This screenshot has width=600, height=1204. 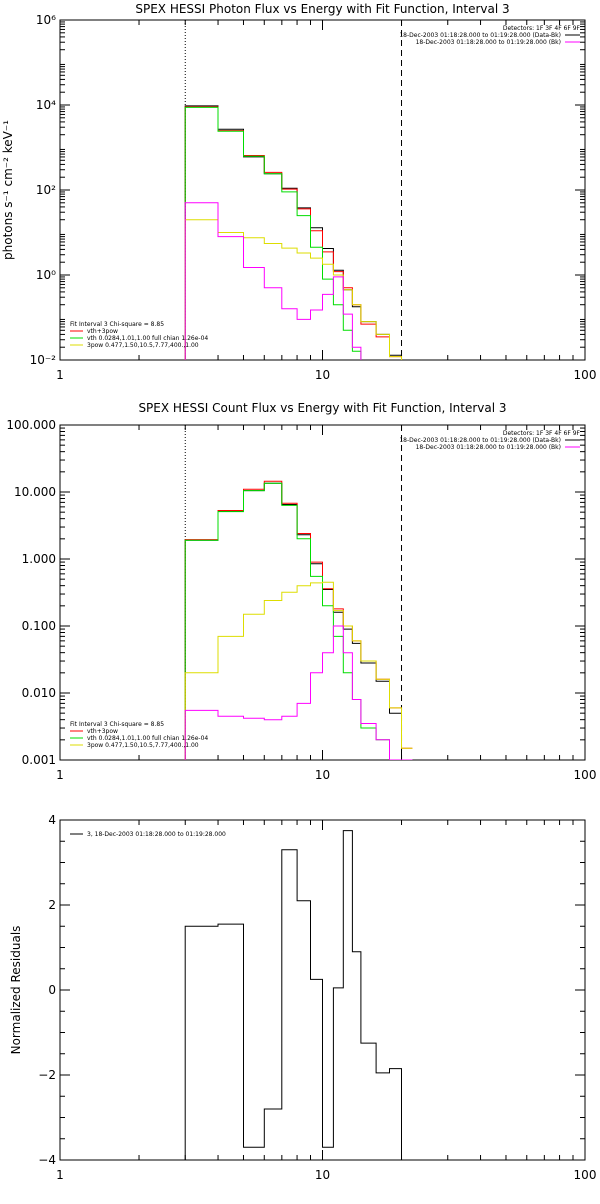 I want to click on y-tick-label: 10², so click(x=46, y=190).